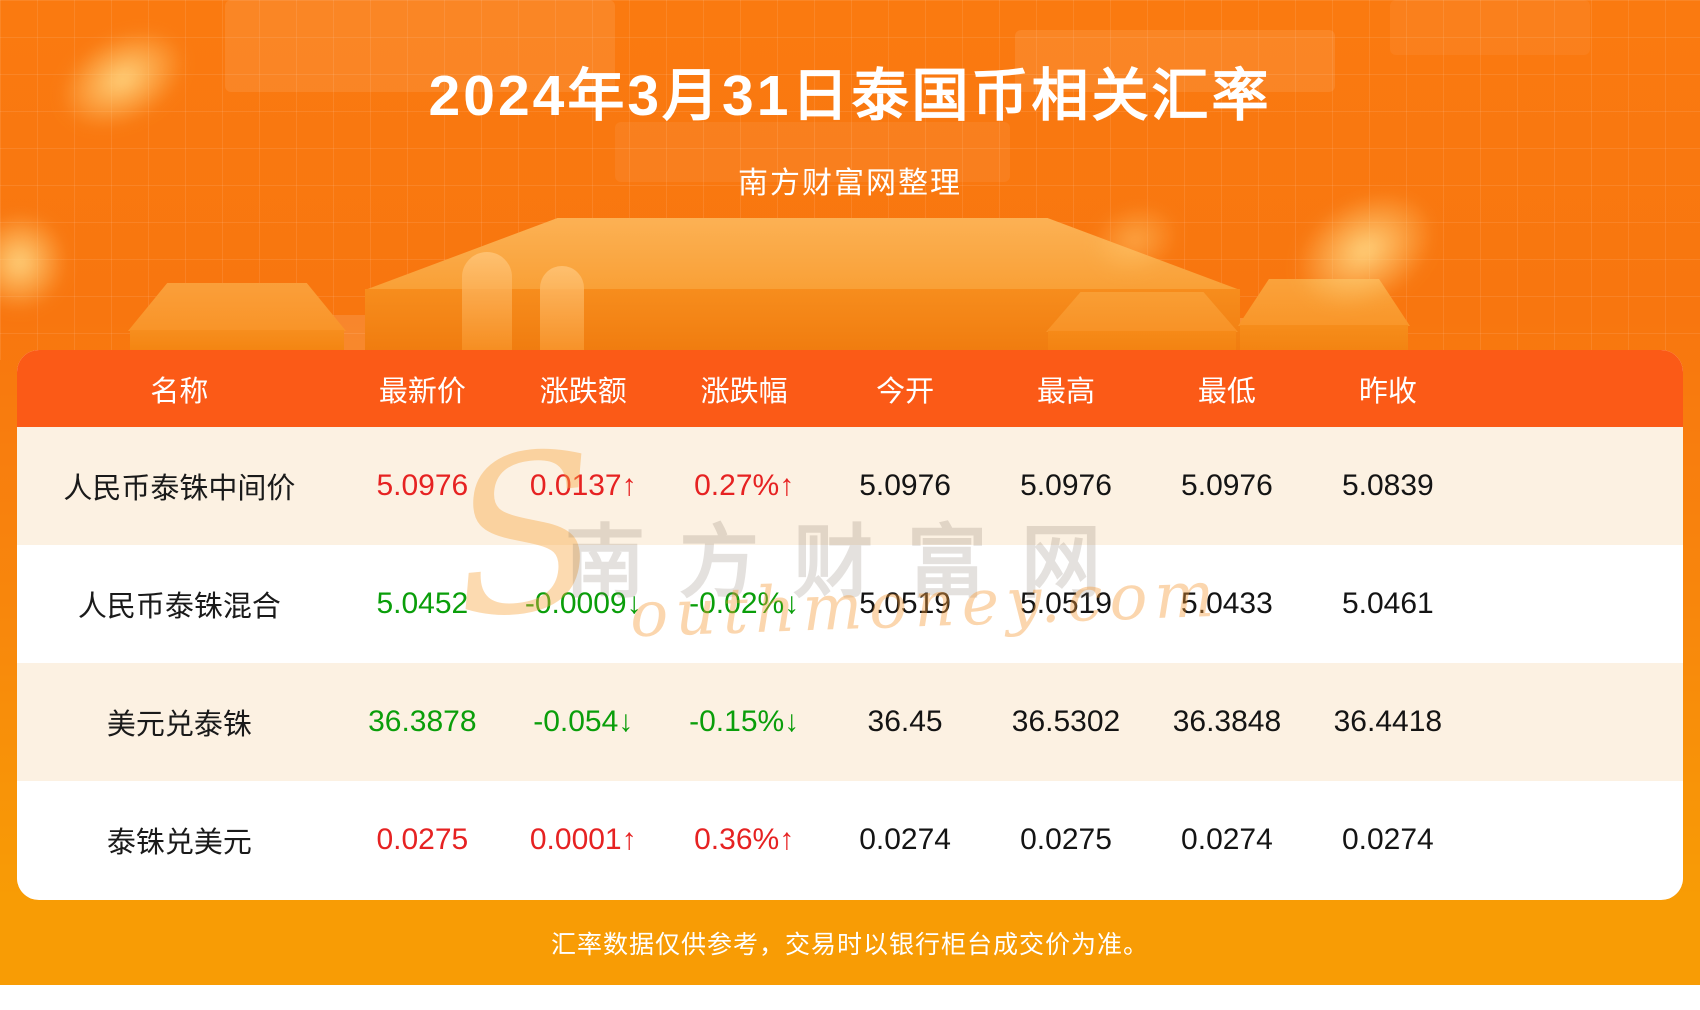 This screenshot has height=1010, width=1700. Describe the element at coordinates (1066, 603) in the screenshot. I see `cell-high: 5.0519` at that location.